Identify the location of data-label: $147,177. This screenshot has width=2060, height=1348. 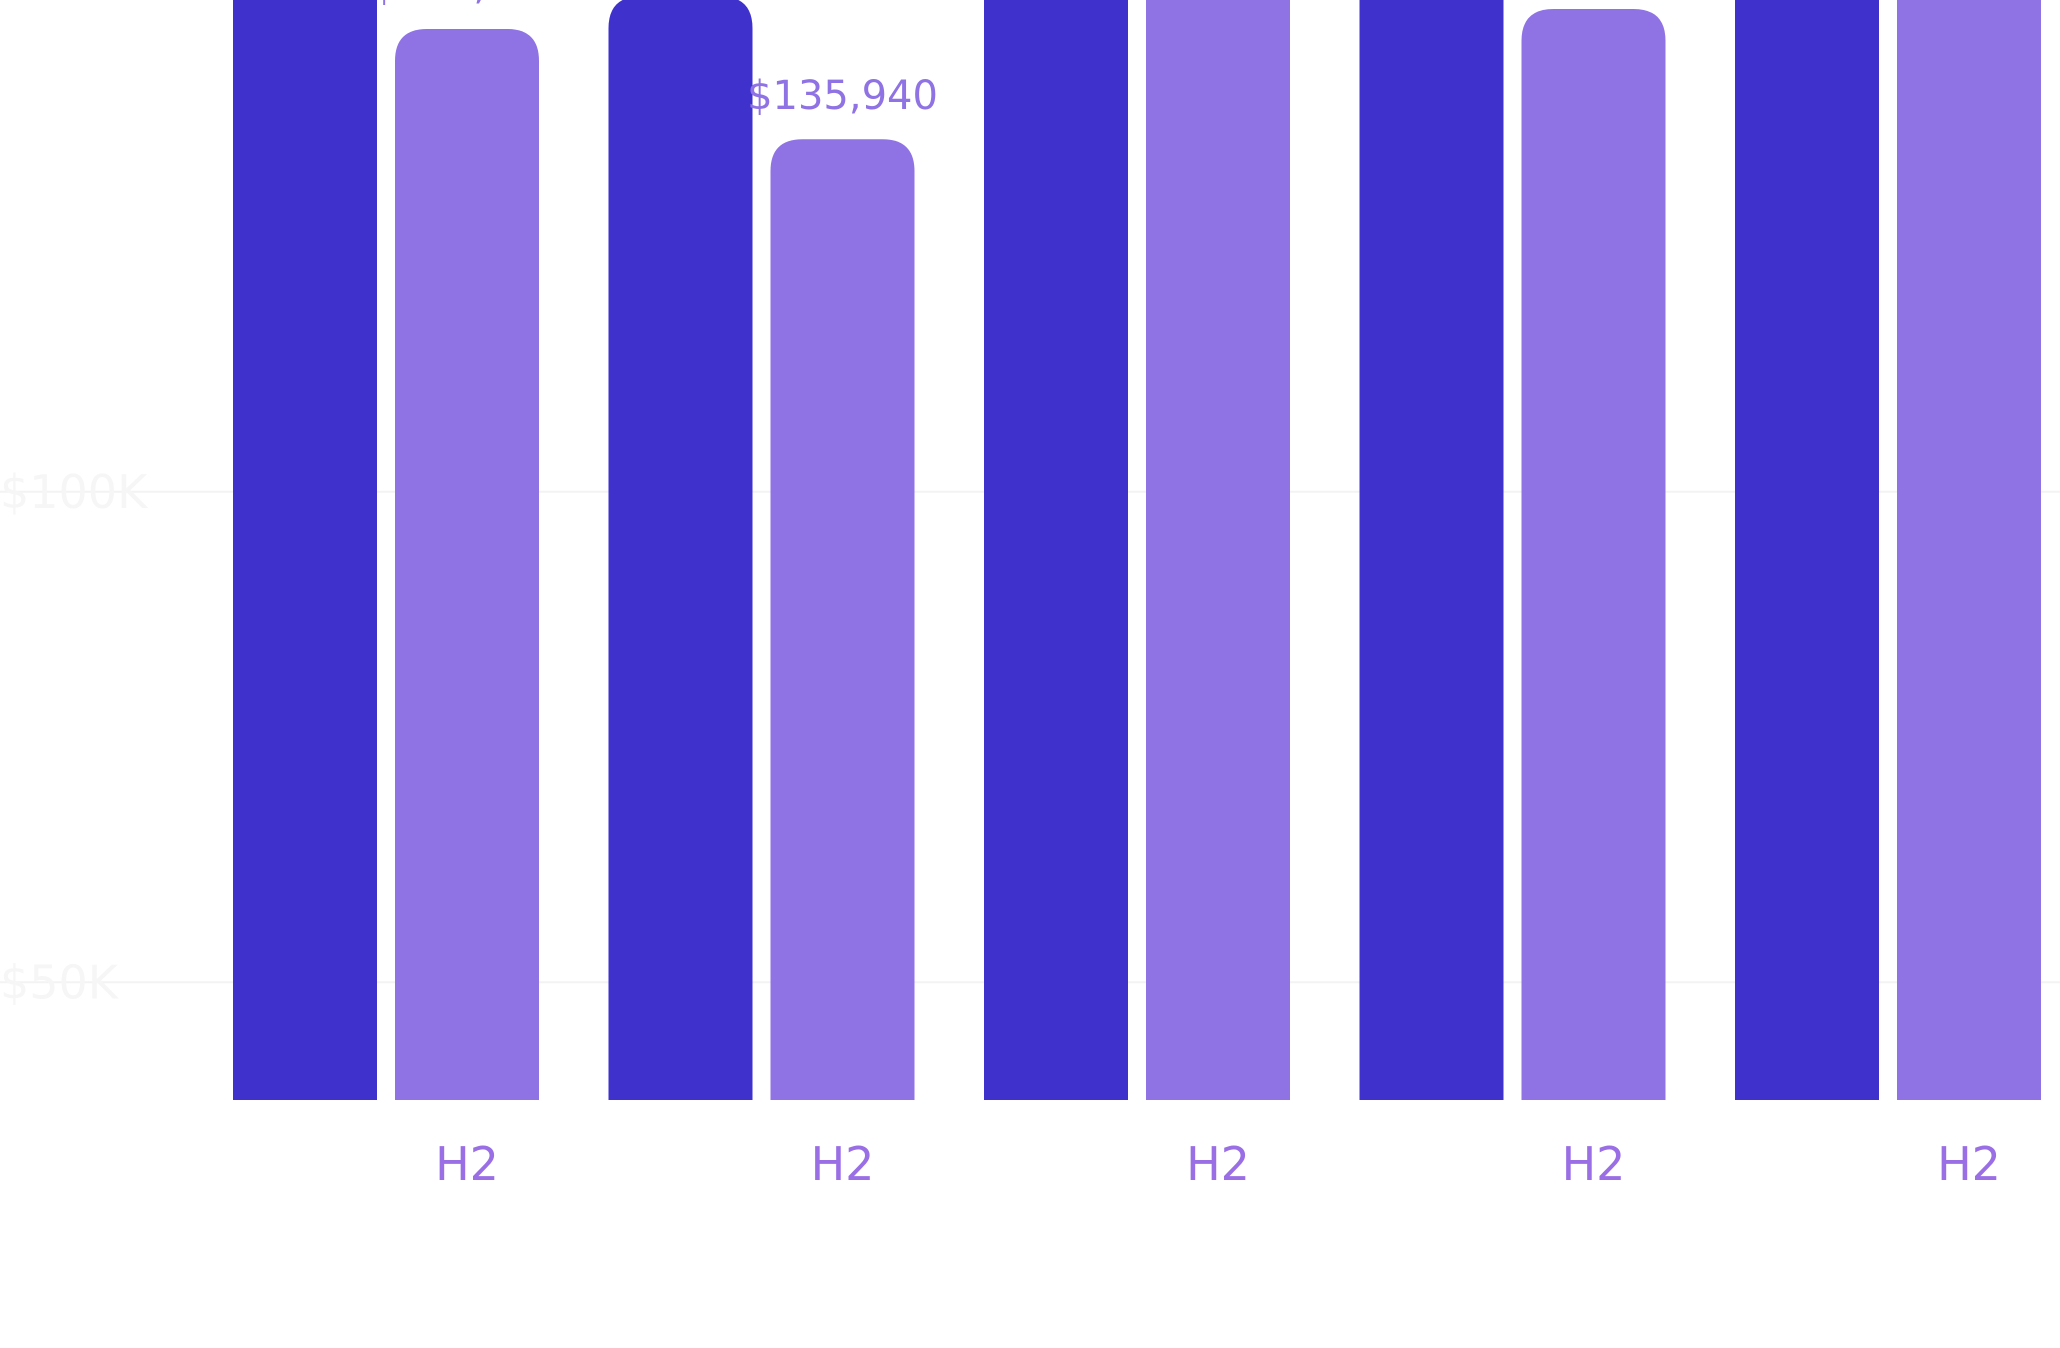
(467, 4).